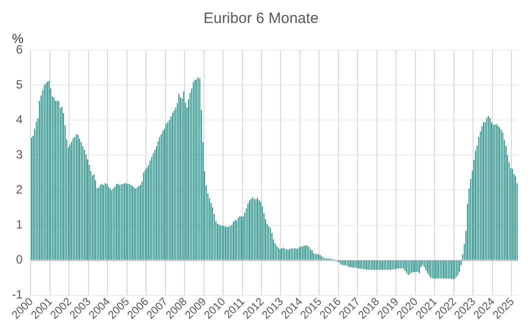 The height and width of the screenshot is (324, 530). Describe the element at coordinates (19, 119) in the screenshot. I see `y-tick-label: 4` at that location.